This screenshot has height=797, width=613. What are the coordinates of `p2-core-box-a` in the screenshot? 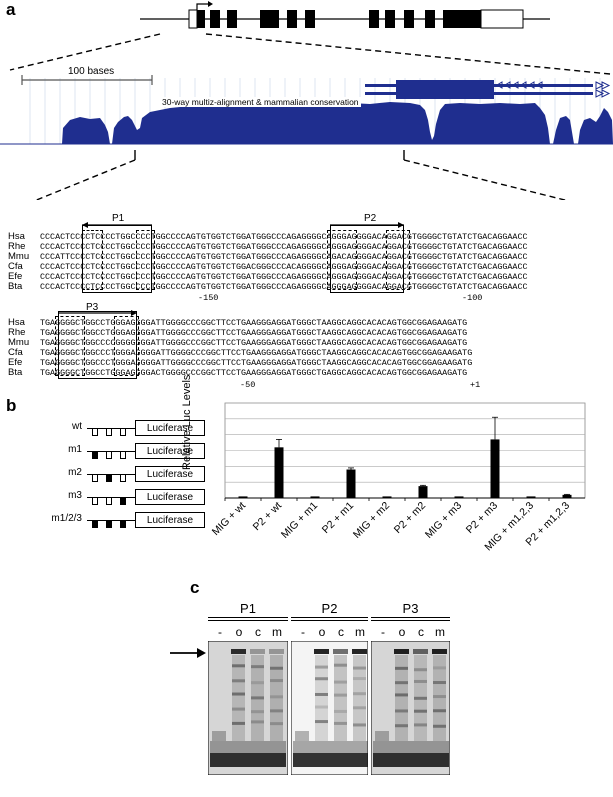 It's located at (342, 260).